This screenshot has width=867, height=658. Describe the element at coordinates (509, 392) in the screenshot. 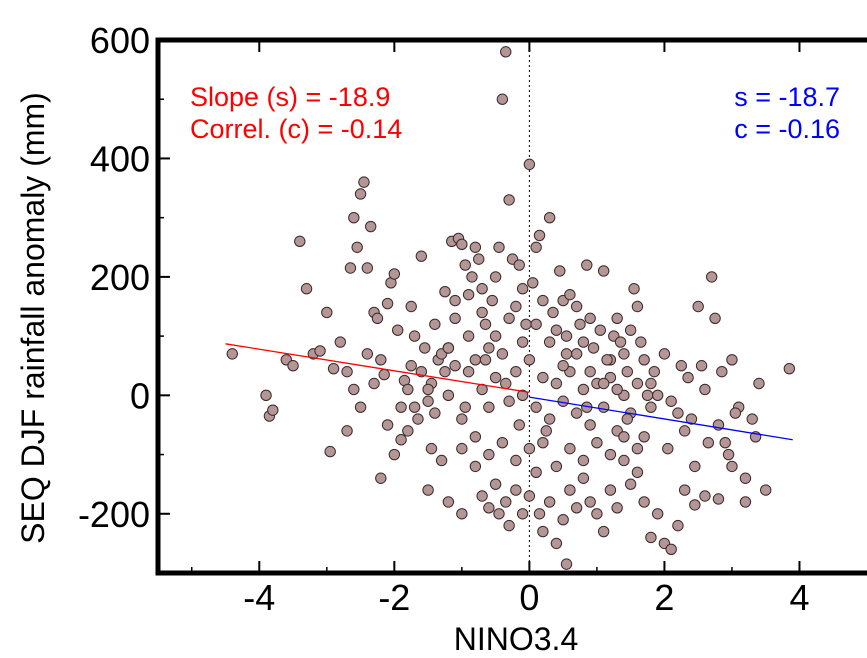

I see `fit-lines-layer` at that location.